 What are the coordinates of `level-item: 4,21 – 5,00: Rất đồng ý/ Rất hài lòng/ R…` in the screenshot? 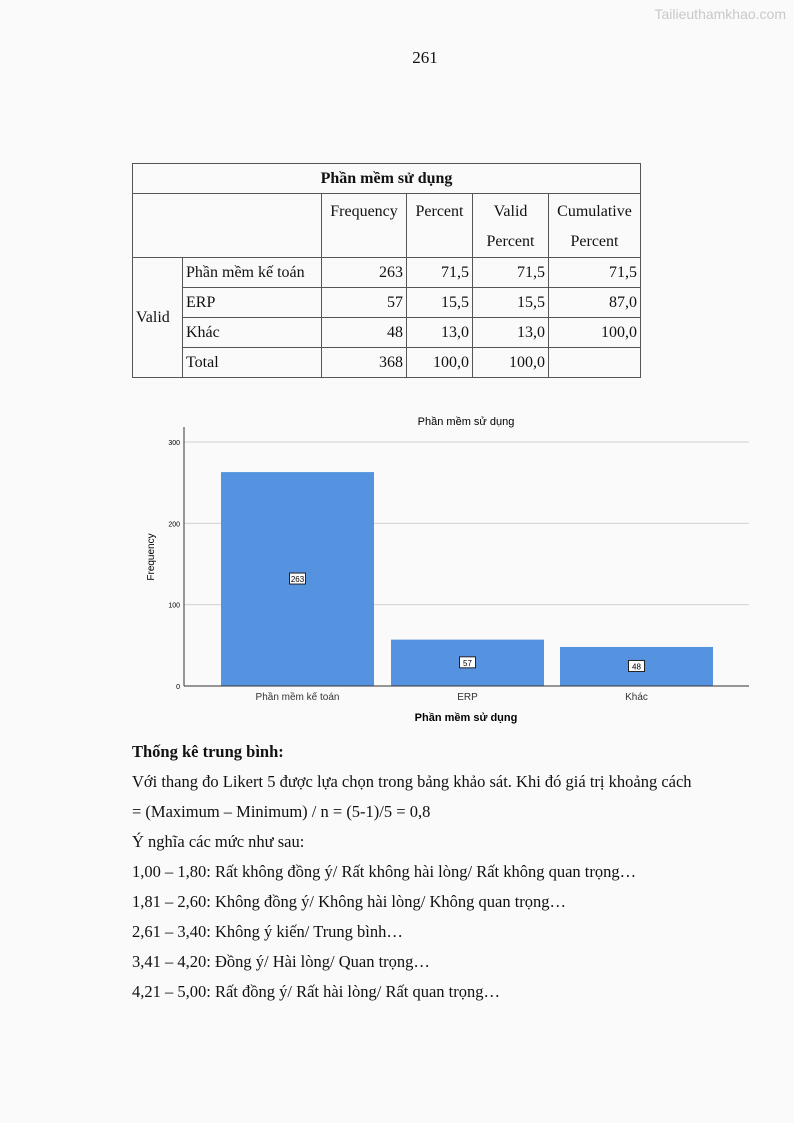 It's located at (316, 991).